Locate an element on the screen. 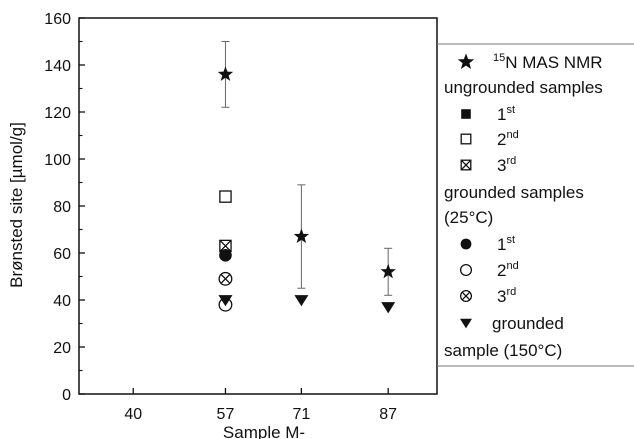 The height and width of the screenshot is (439, 634). x-tick-label: 57 is located at coordinates (226, 414).